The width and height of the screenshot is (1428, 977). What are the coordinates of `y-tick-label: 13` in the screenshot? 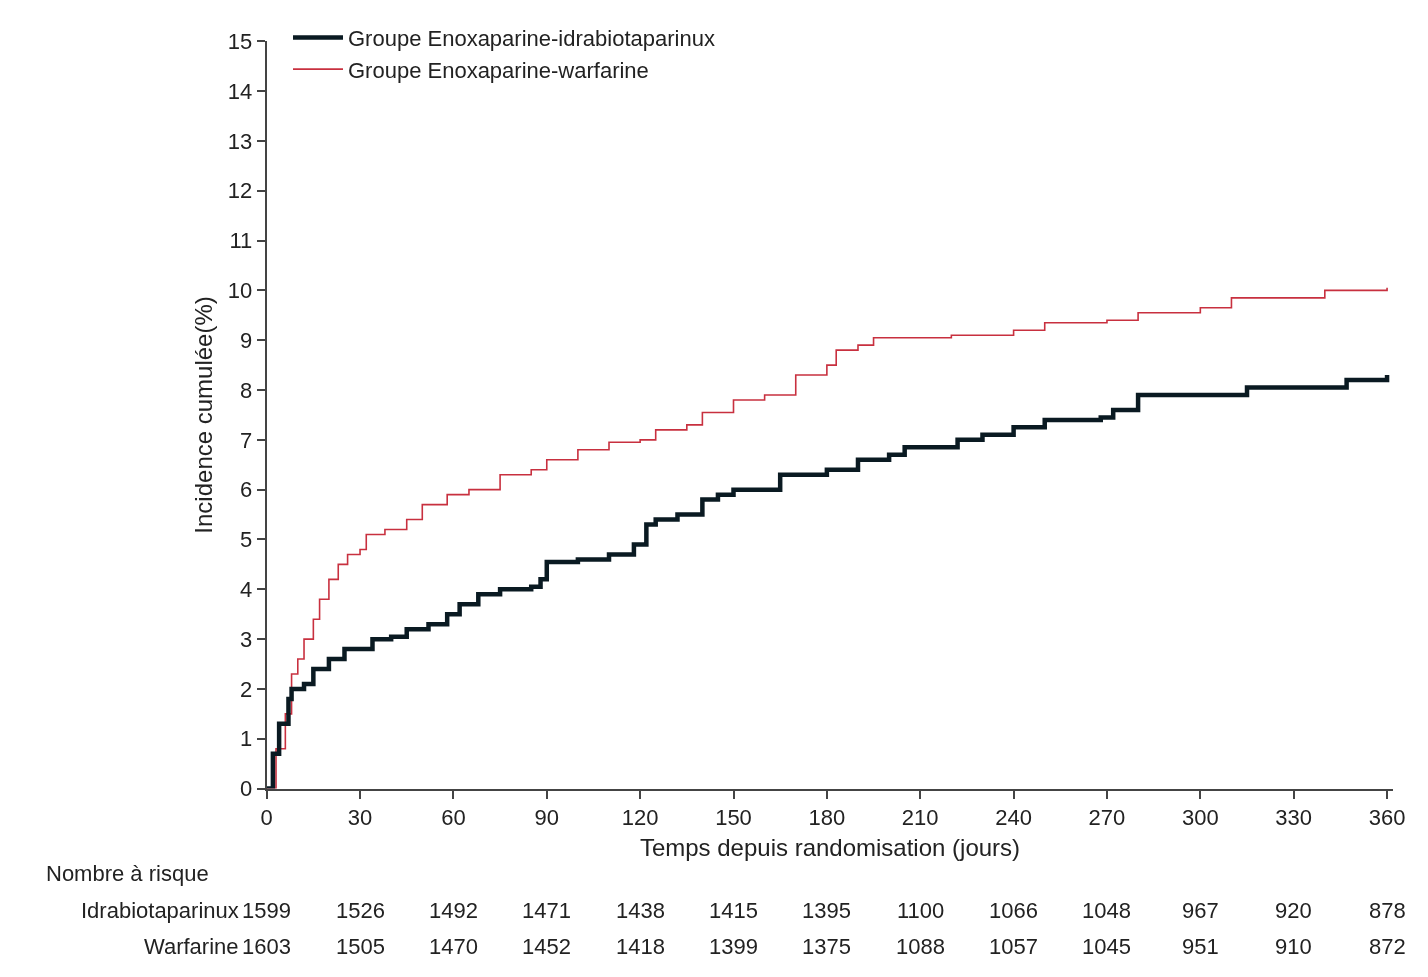 It's located at (240, 141).